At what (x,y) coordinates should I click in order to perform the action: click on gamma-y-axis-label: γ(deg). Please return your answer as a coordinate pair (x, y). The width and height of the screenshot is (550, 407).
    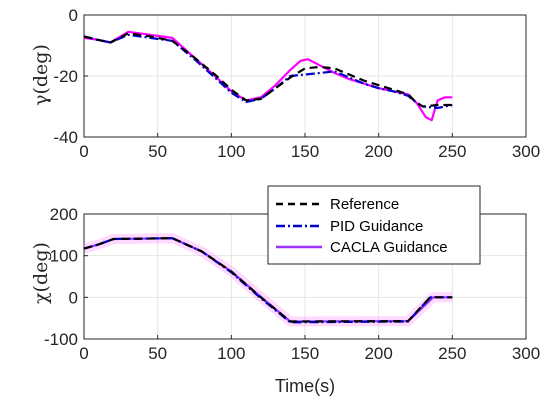
    Looking at the image, I should click on (41, 75).